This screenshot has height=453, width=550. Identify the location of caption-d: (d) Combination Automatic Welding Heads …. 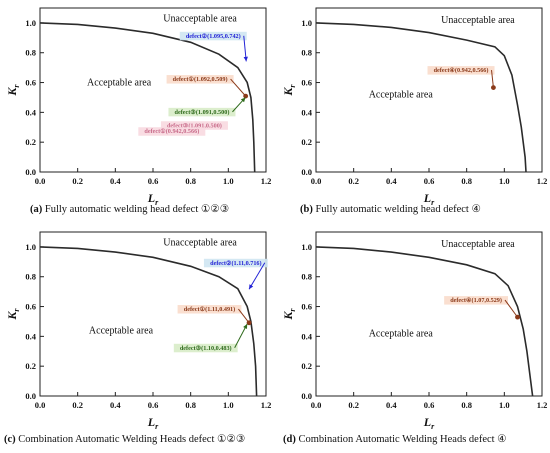
(395, 439).